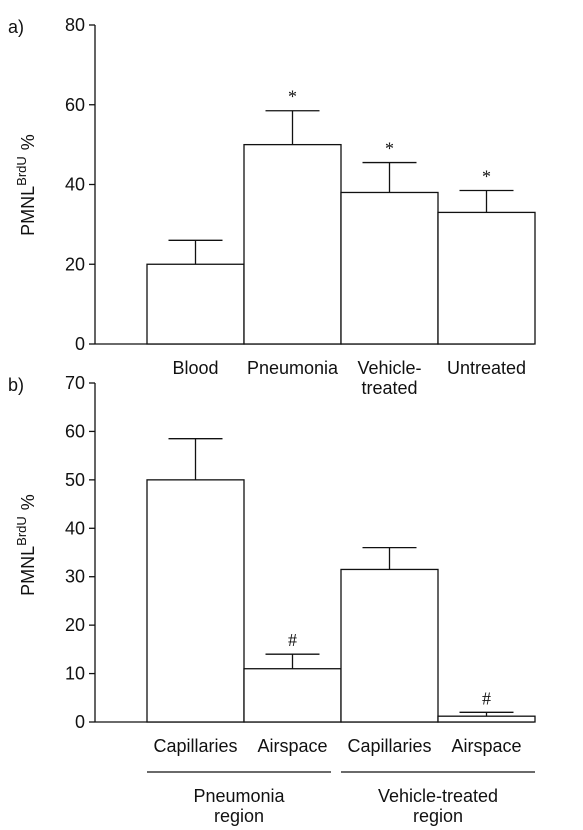 The height and width of the screenshot is (830, 583). What do you see at coordinates (75, 383) in the screenshot?
I see `y-tick-label: 70` at bounding box center [75, 383].